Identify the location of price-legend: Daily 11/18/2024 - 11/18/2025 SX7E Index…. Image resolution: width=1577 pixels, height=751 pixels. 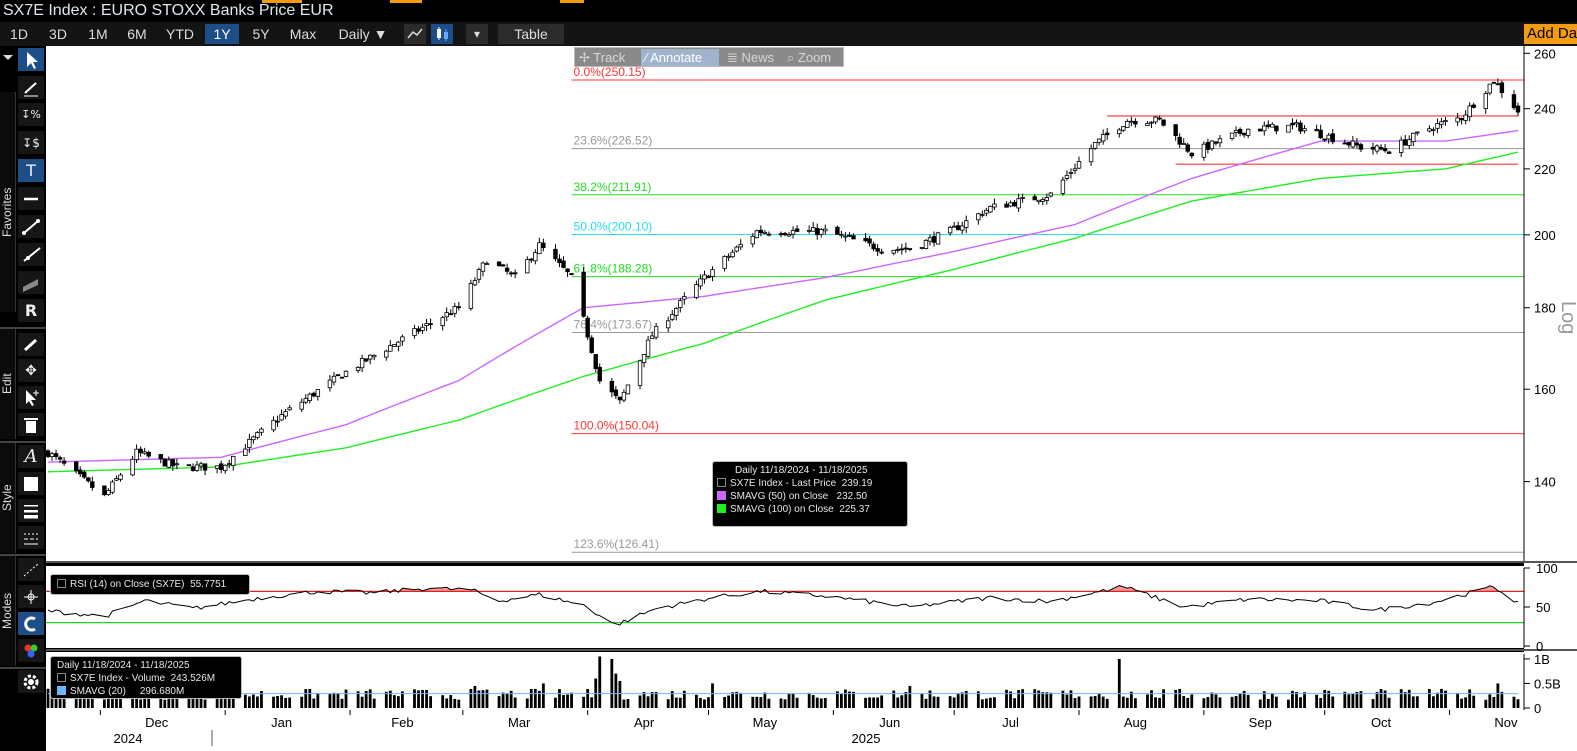
(810, 494).